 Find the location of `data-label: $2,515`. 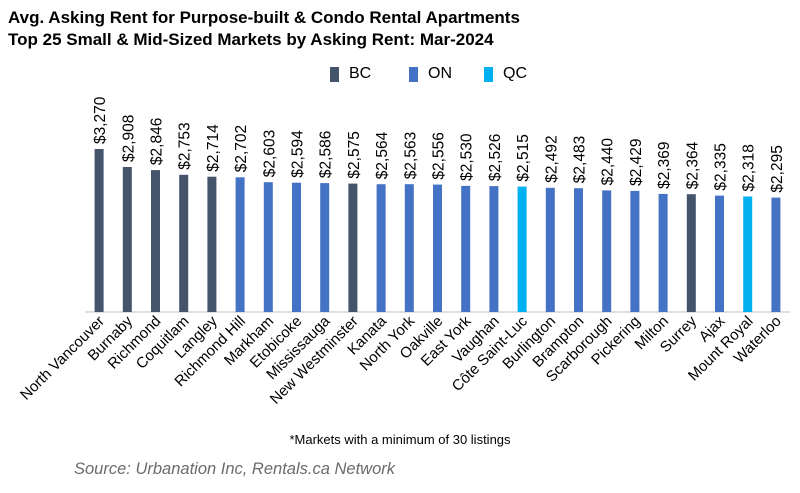

data-label: $2,515 is located at coordinates (523, 157).